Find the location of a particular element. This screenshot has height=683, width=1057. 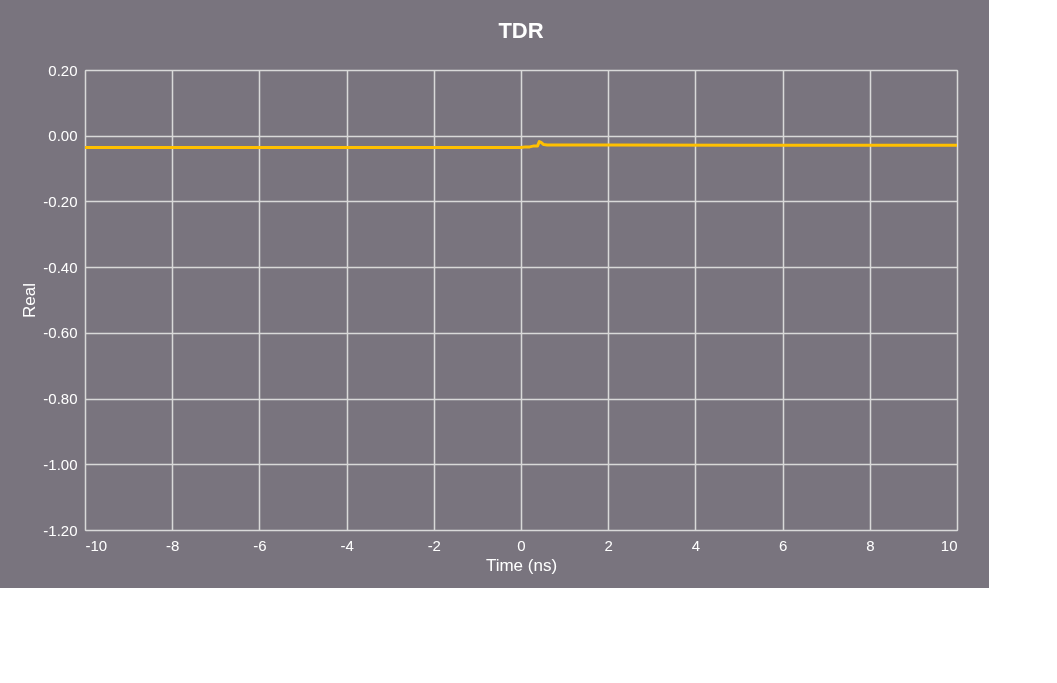

y-tick-label: -0.20 is located at coordinates (60, 201).